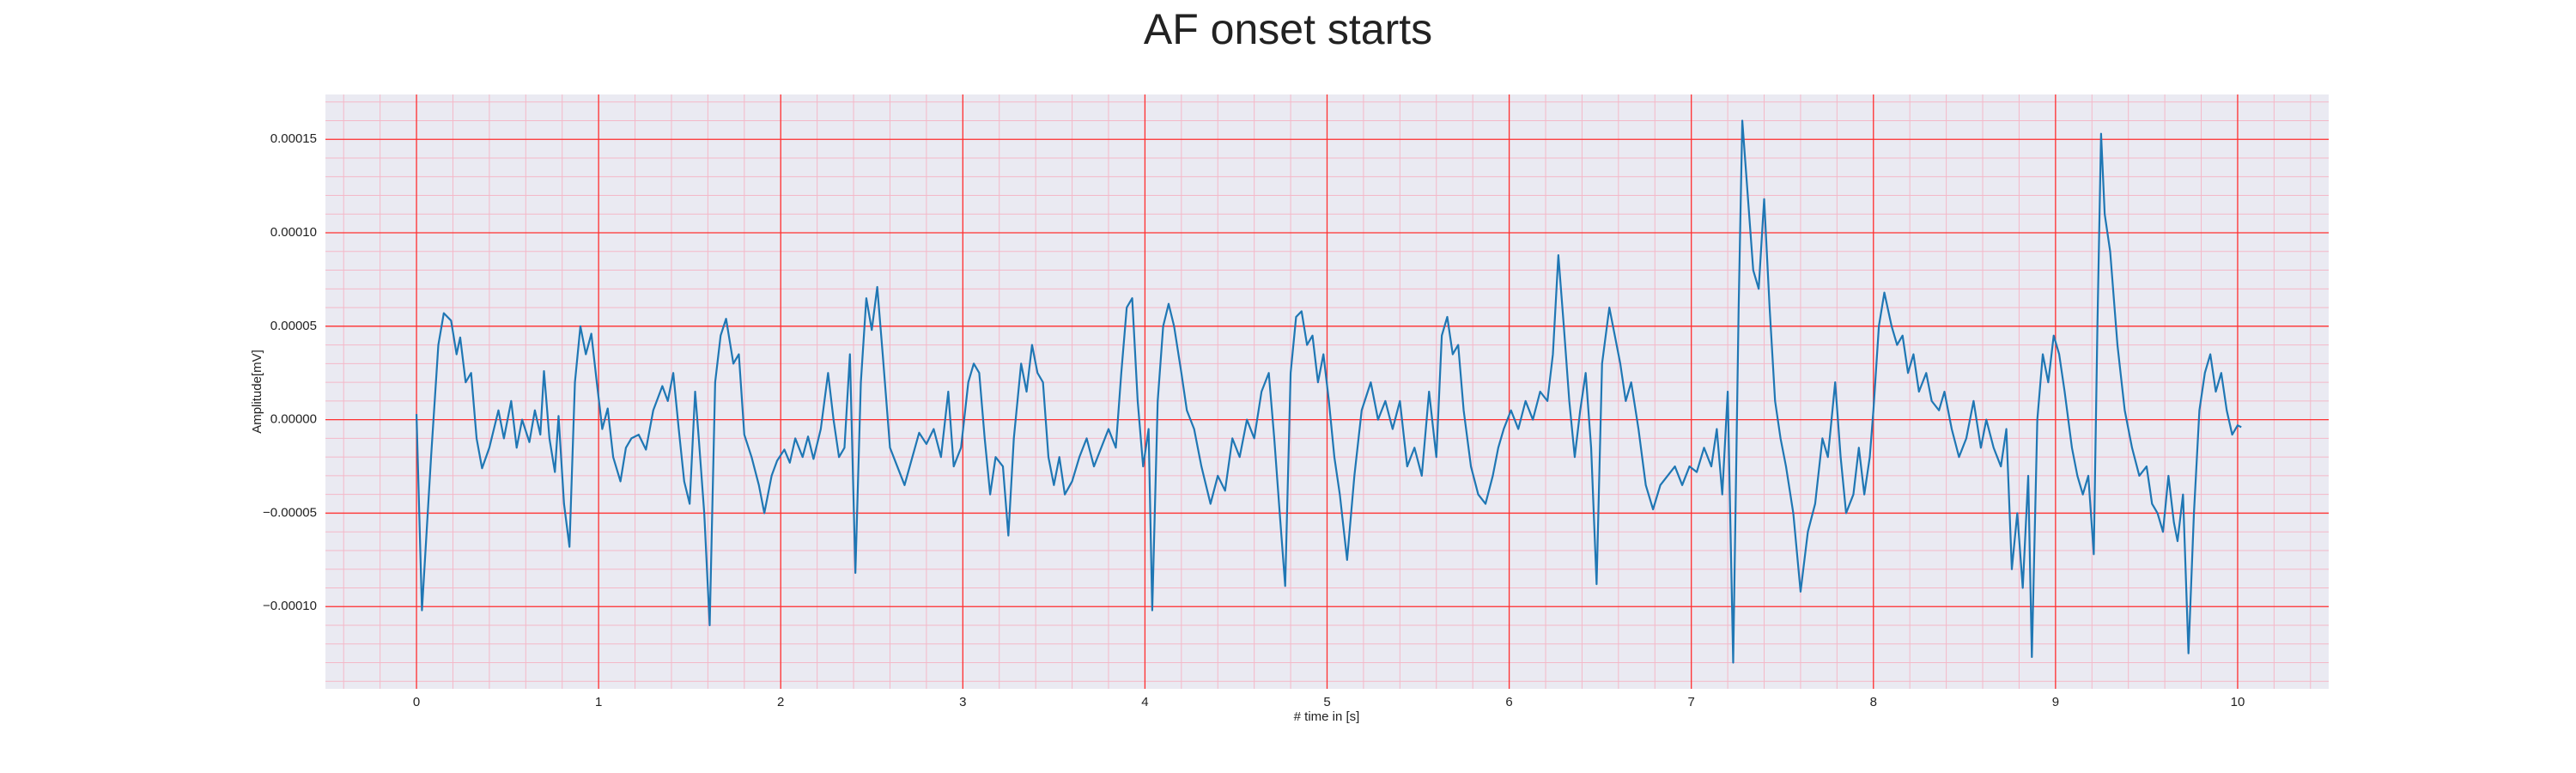 The image size is (2576, 773). What do you see at coordinates (1873, 702) in the screenshot?
I see `x-tick-label: 8` at bounding box center [1873, 702].